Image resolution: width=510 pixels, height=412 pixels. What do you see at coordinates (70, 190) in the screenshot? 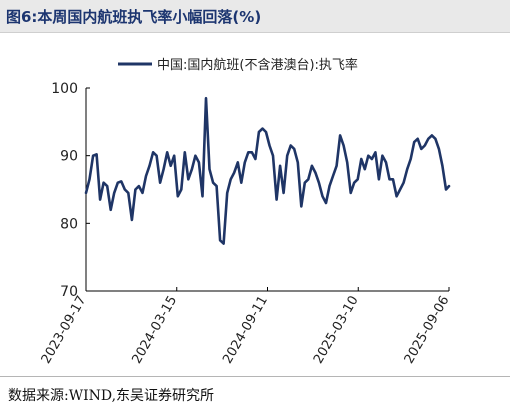
I see `y-axis-ticks: 70 80 90 100` at bounding box center [70, 190].